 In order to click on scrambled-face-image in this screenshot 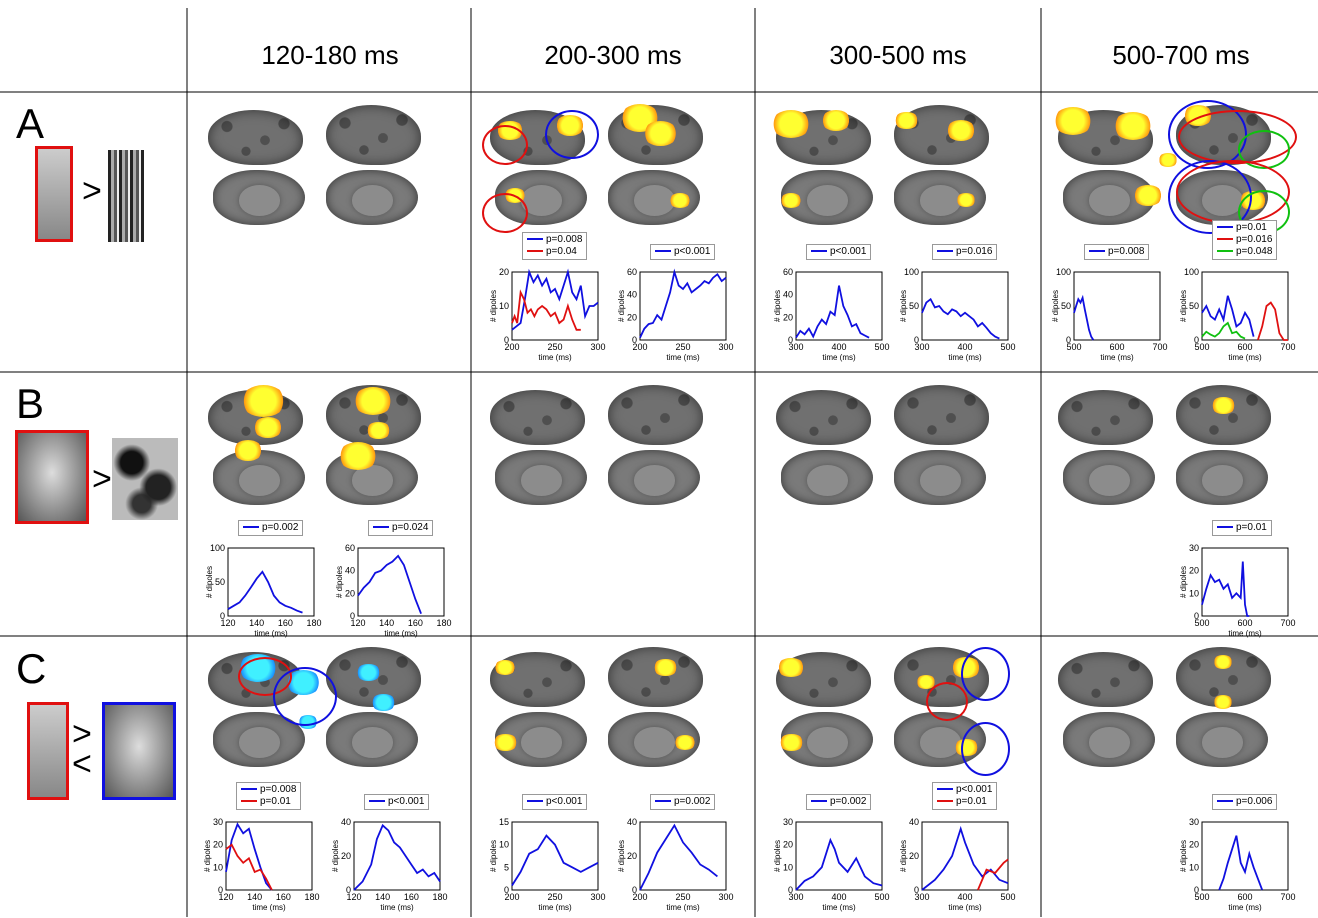, I will do `click(145, 479)`.